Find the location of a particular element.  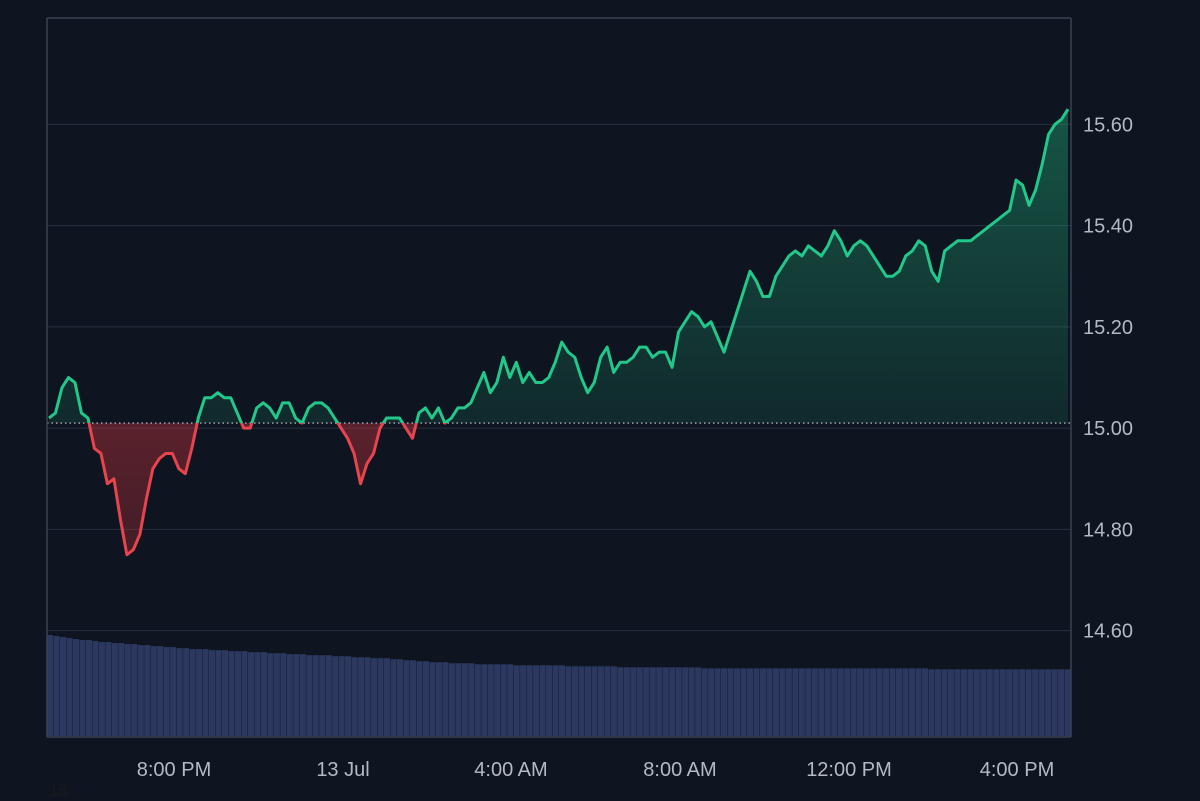

x-tick-label: 8:00 AM is located at coordinates (679, 770).